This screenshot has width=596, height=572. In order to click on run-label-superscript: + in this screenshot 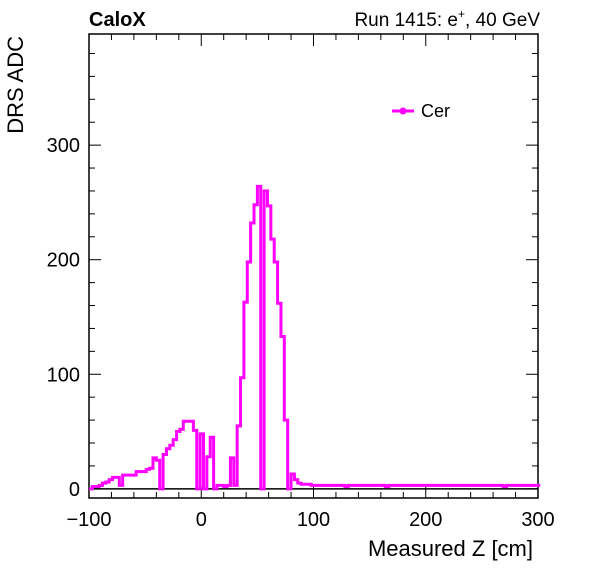, I will do `click(461, 14)`.